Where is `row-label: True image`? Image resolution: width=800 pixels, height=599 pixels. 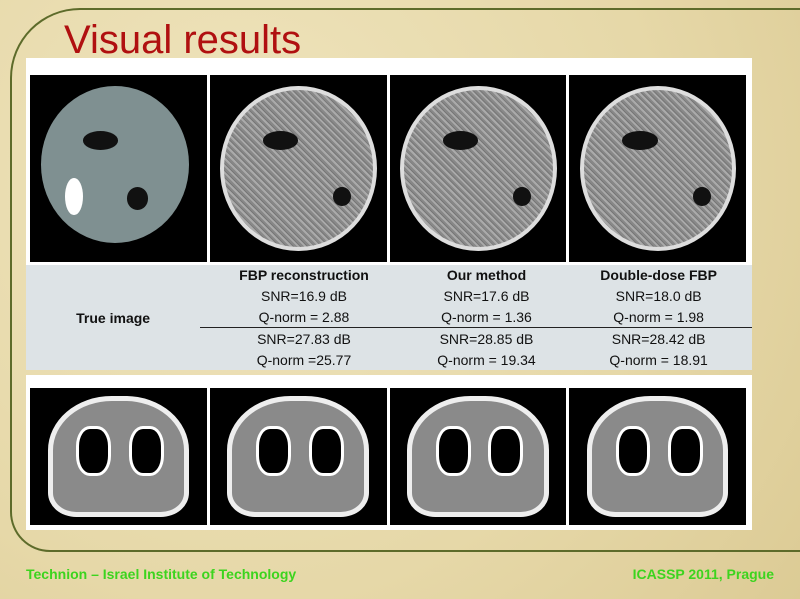 row-label: True image is located at coordinates (113, 317).